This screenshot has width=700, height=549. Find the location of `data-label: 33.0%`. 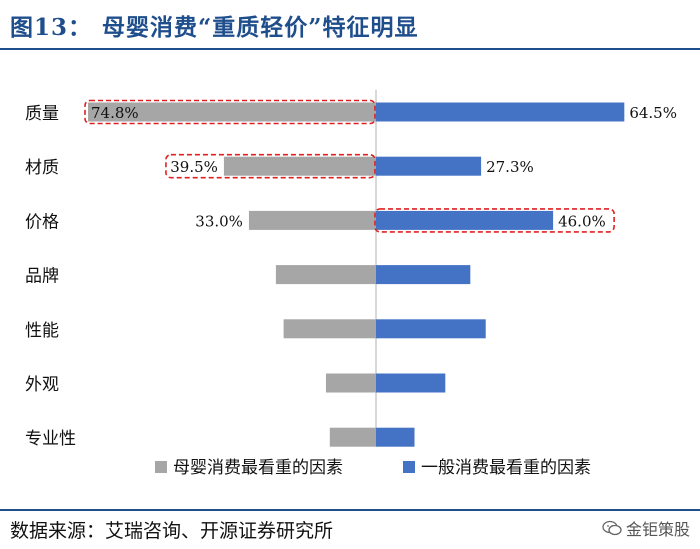

data-label: 33.0% is located at coordinates (219, 221).